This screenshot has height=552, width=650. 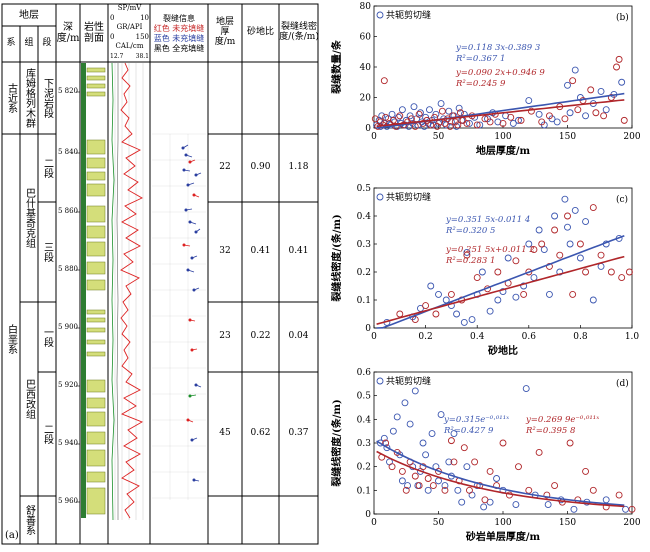 What do you see at coordinates (364, 245) in the screenshot?
I see `y-tick-label: 0.3` at bounding box center [364, 245].